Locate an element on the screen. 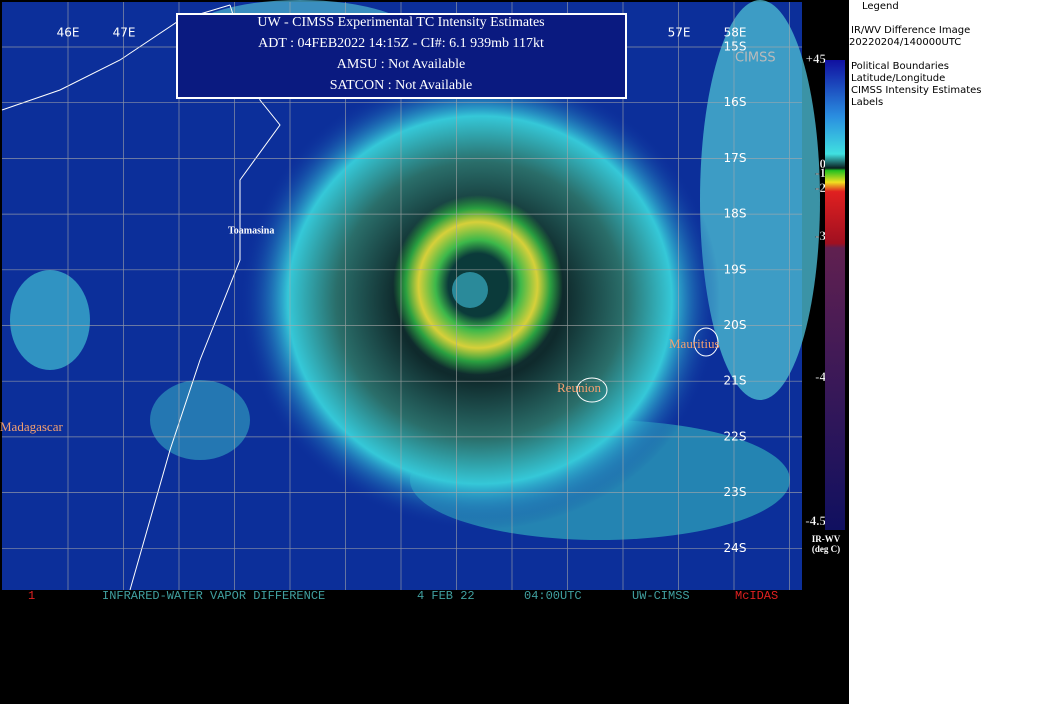 Image resolution: width=1054 pixels, height=704 pixels. mauritius-outline is located at coordinates (706, 342).